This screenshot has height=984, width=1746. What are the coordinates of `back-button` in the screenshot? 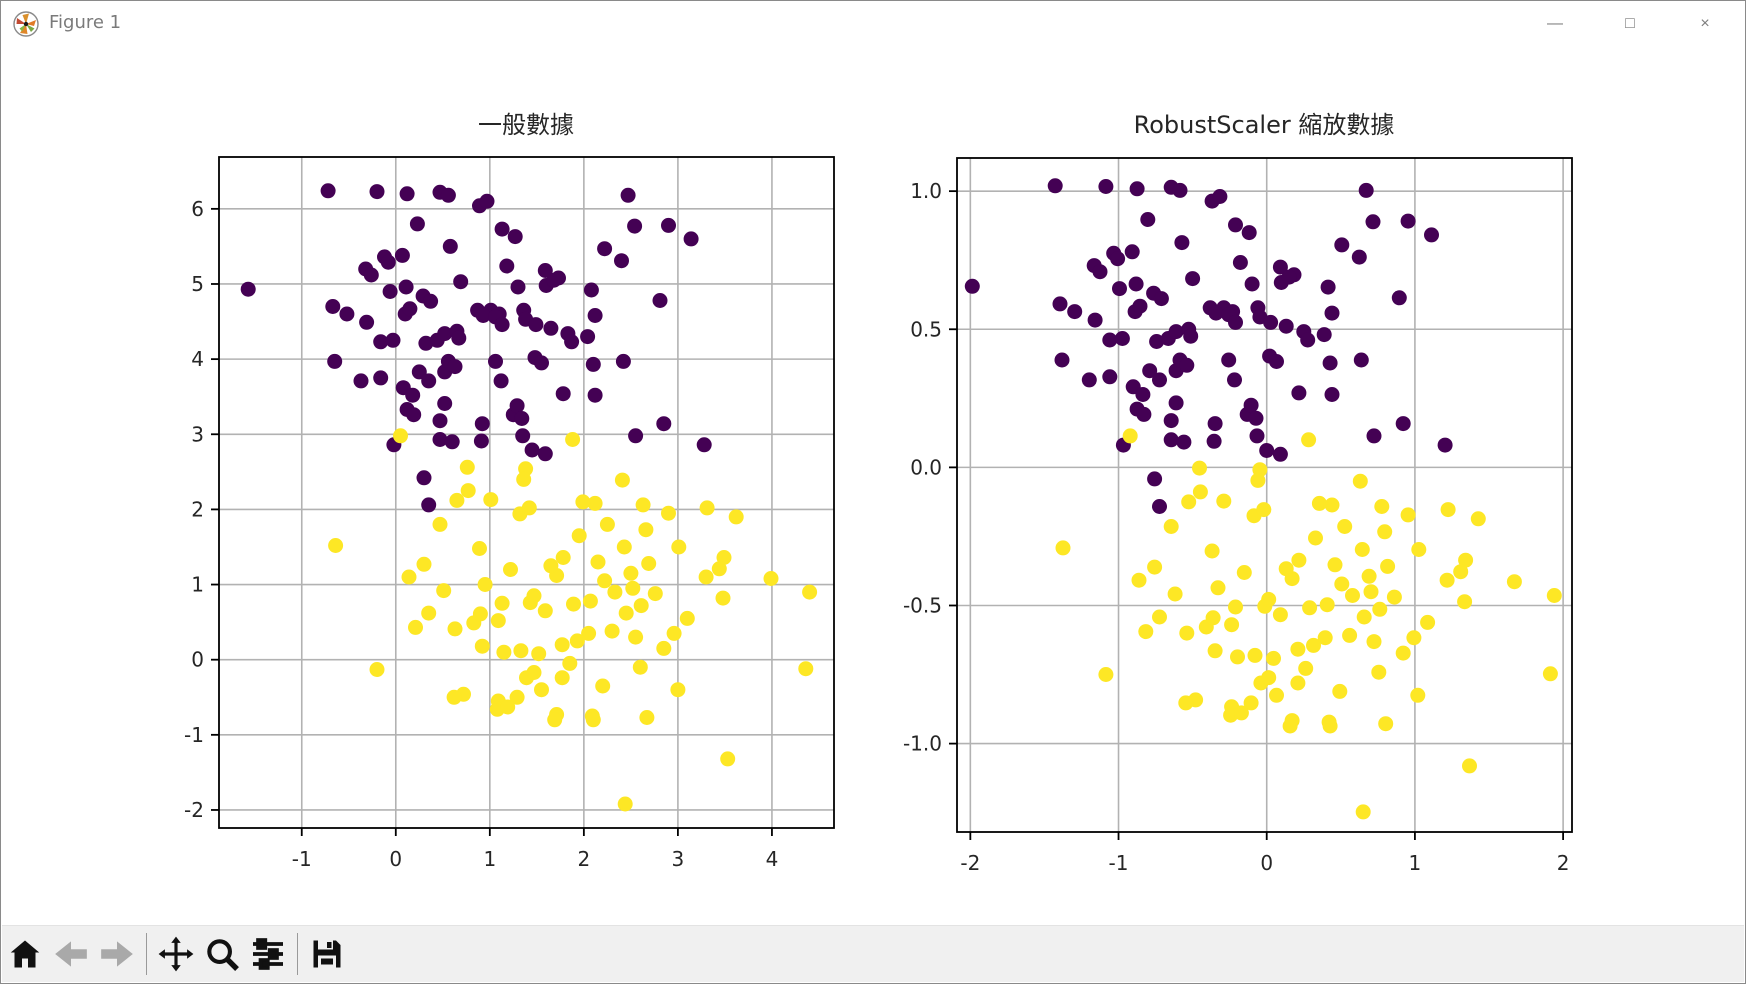 It's located at (71, 954).